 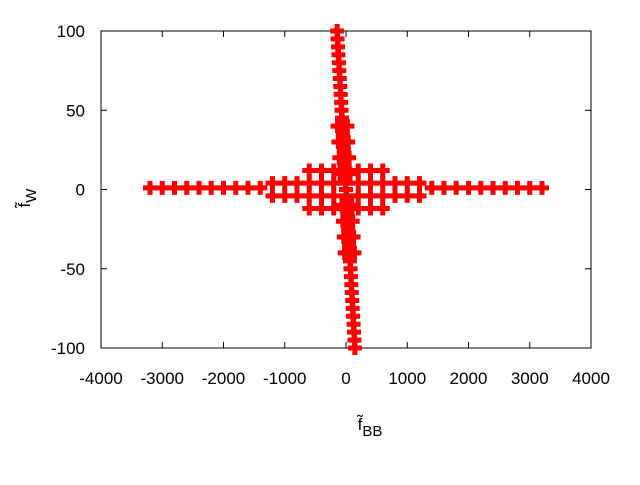 What do you see at coordinates (24, 205) in the screenshot?
I see `y-label-text: f̃` at bounding box center [24, 205].